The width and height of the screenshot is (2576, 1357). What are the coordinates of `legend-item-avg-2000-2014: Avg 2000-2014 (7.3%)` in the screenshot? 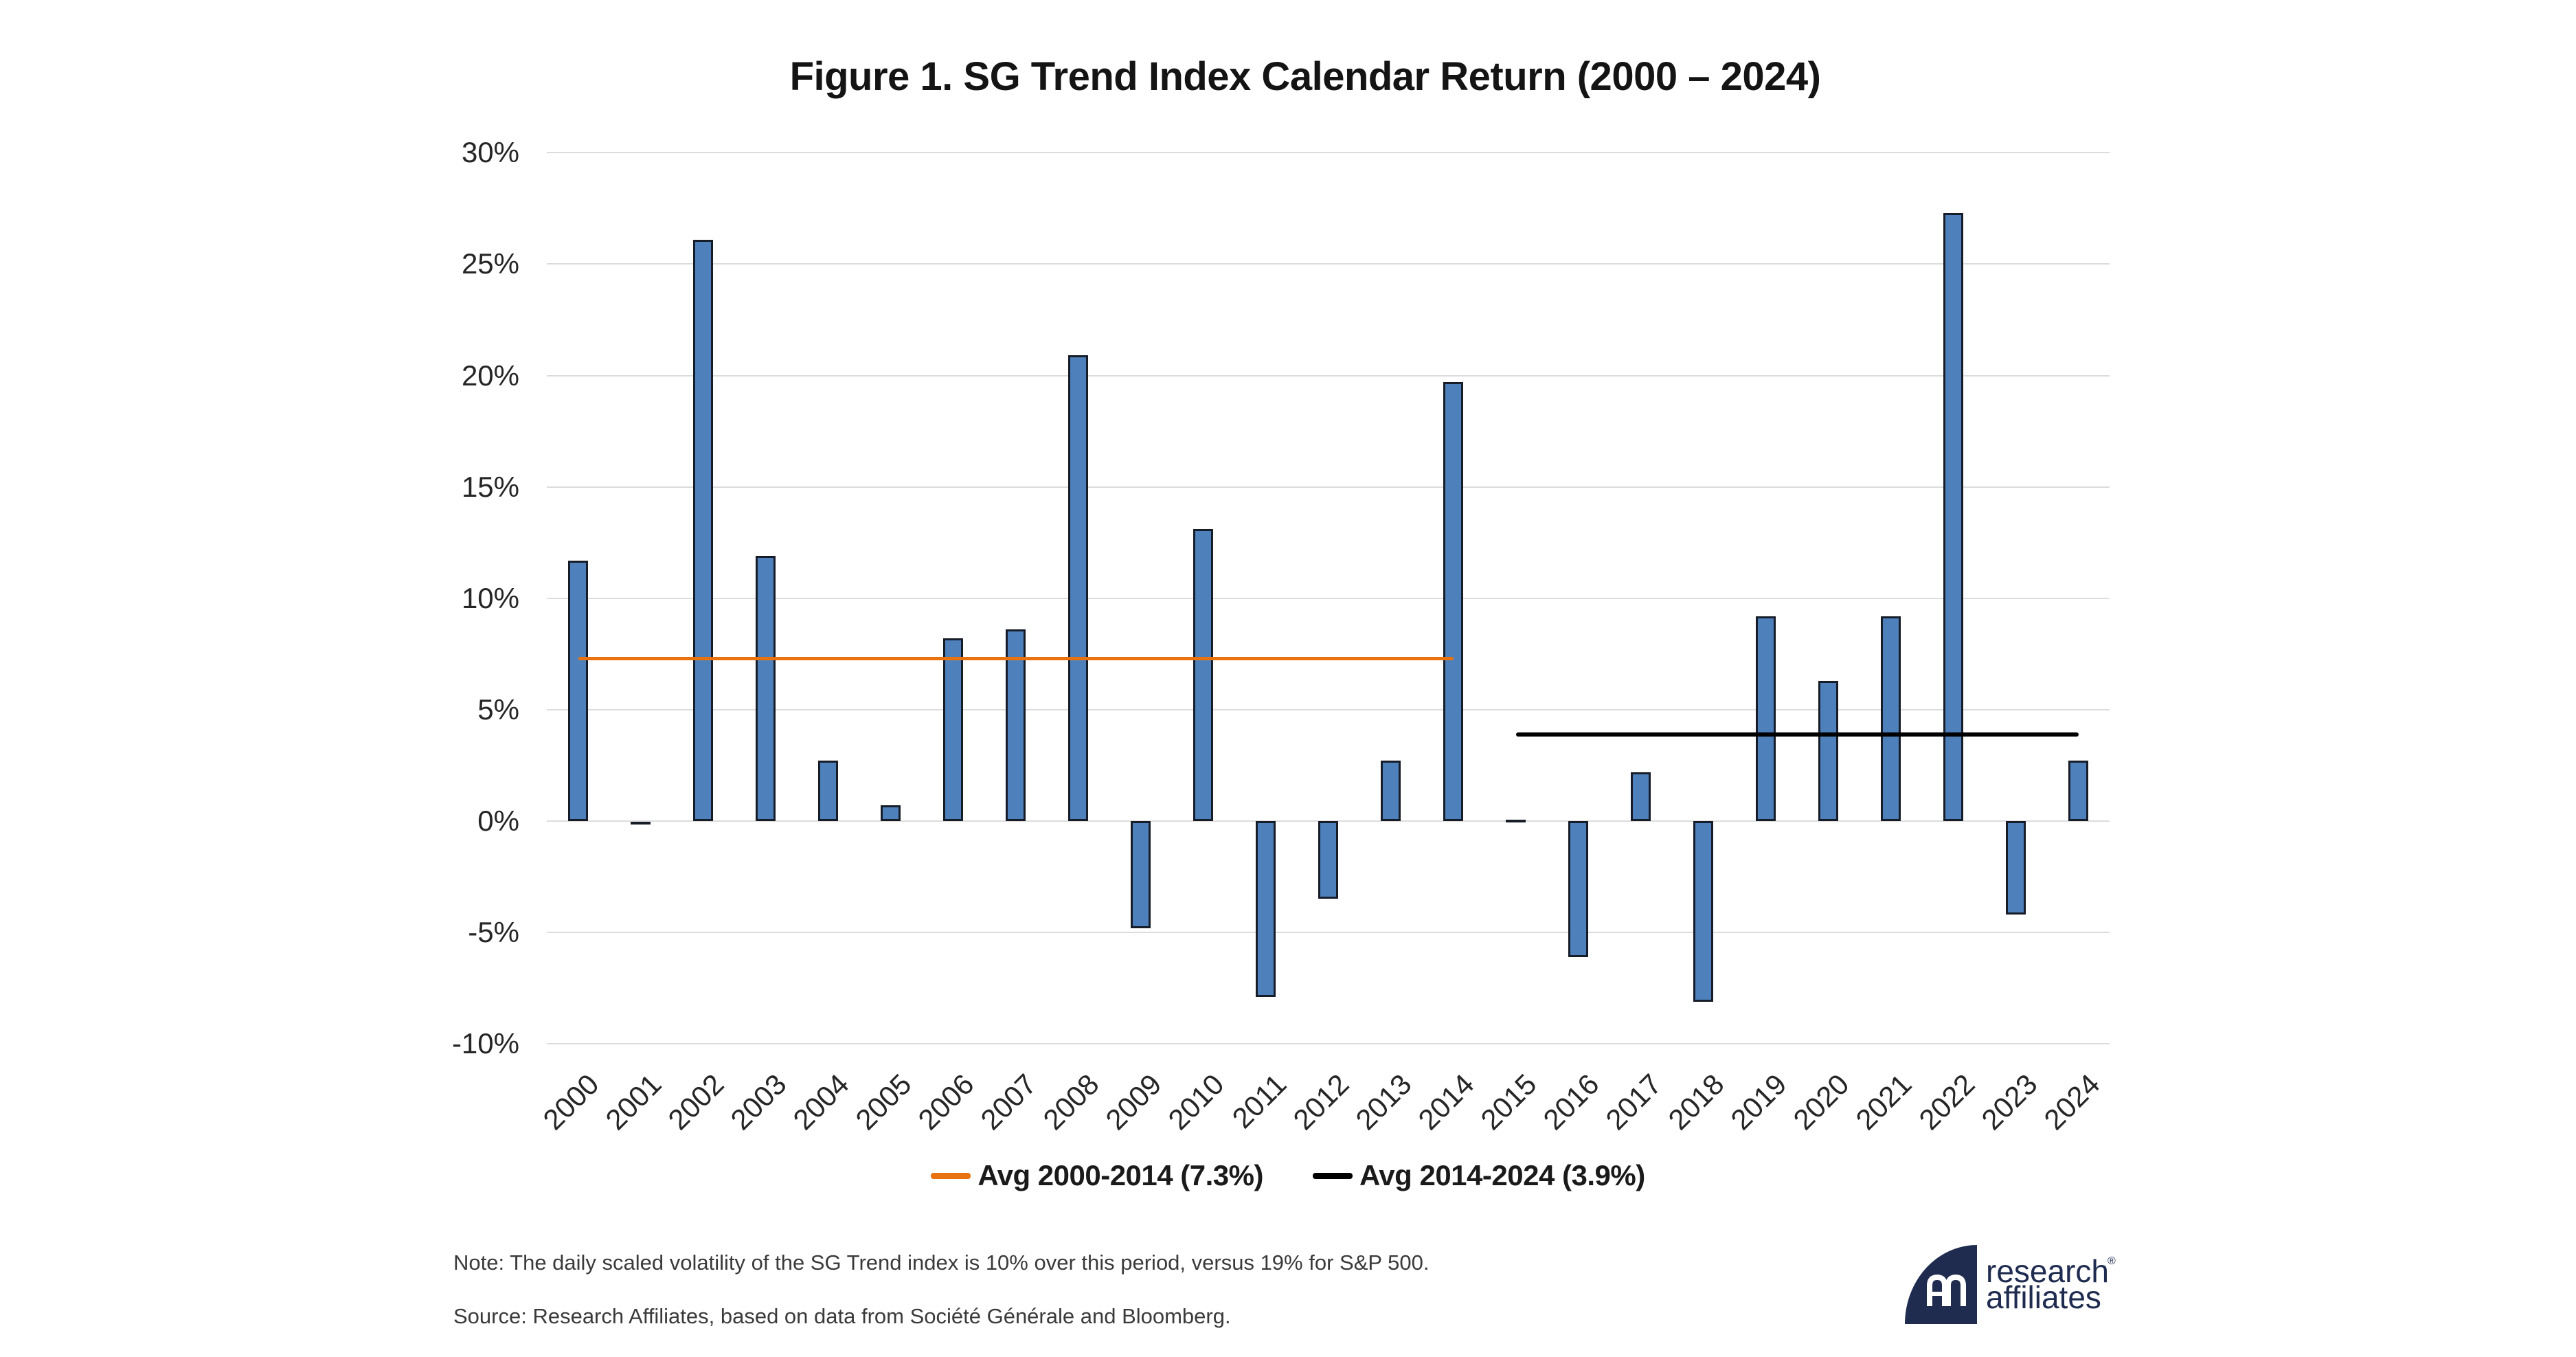 It's located at (1097, 1175).